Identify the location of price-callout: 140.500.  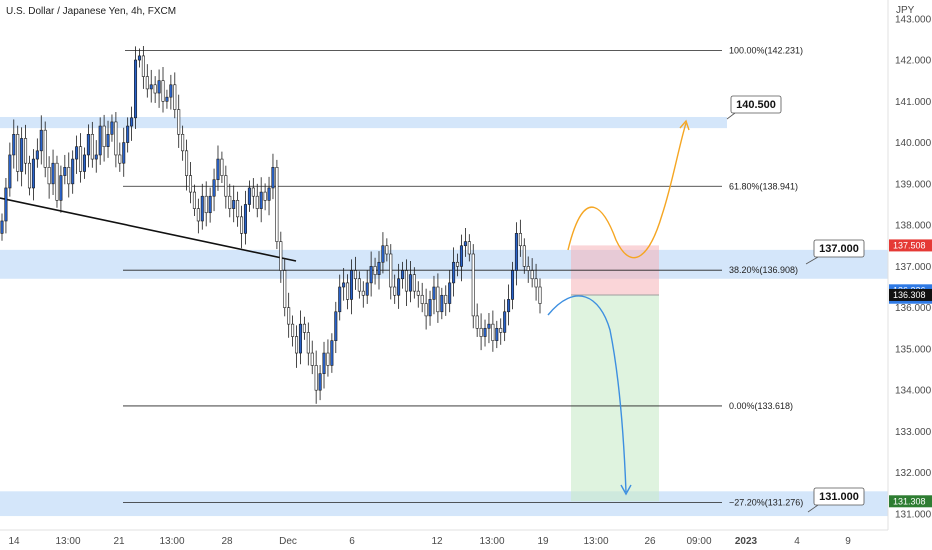
(754, 107).